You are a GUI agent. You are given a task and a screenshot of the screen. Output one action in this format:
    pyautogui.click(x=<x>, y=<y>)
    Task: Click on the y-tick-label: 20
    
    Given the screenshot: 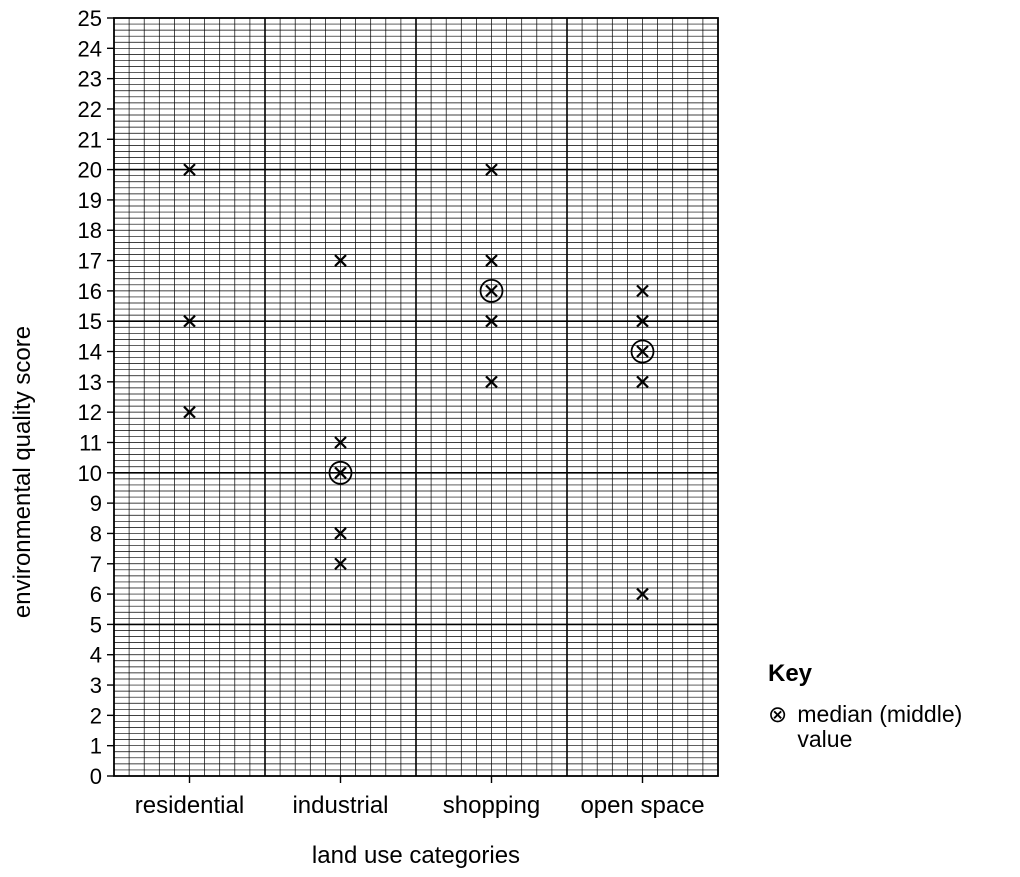 What is the action you would take?
    pyautogui.click(x=90, y=170)
    